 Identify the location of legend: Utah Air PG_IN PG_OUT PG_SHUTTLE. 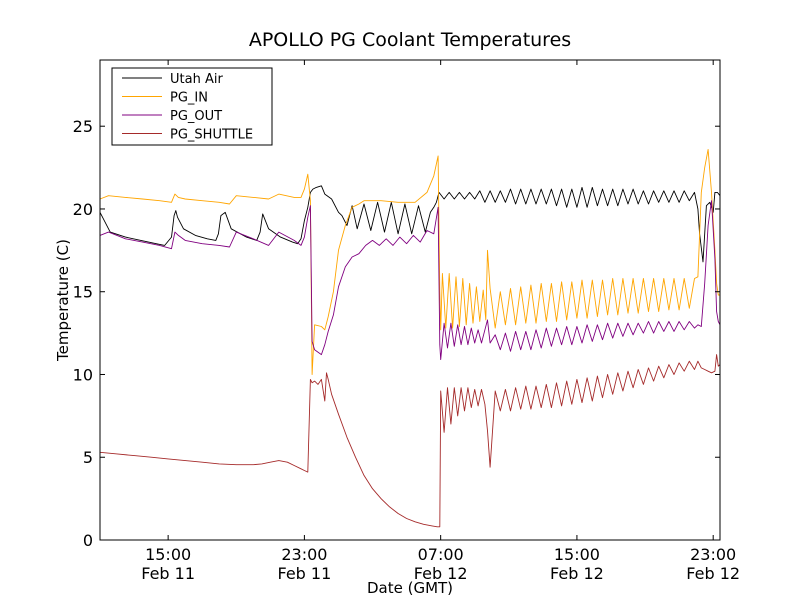
(192, 106).